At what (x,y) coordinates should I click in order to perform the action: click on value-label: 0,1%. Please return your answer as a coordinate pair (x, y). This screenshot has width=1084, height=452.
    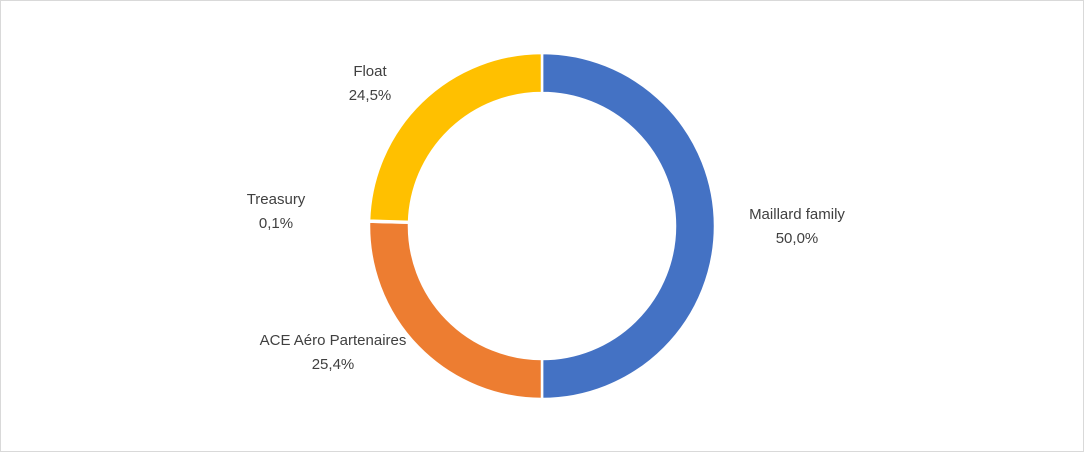
    Looking at the image, I should click on (276, 223).